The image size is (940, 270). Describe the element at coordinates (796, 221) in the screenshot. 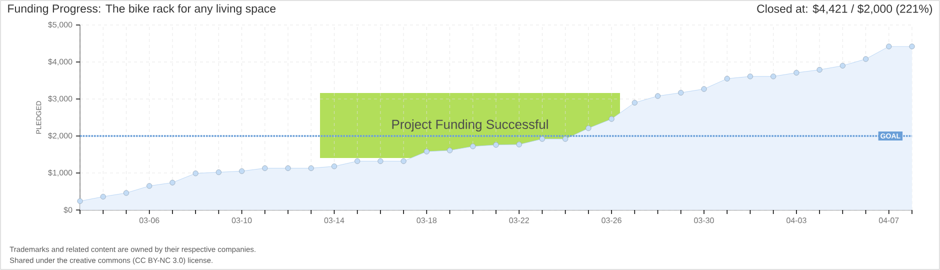

I see `x-tick-label: 04-03` at that location.